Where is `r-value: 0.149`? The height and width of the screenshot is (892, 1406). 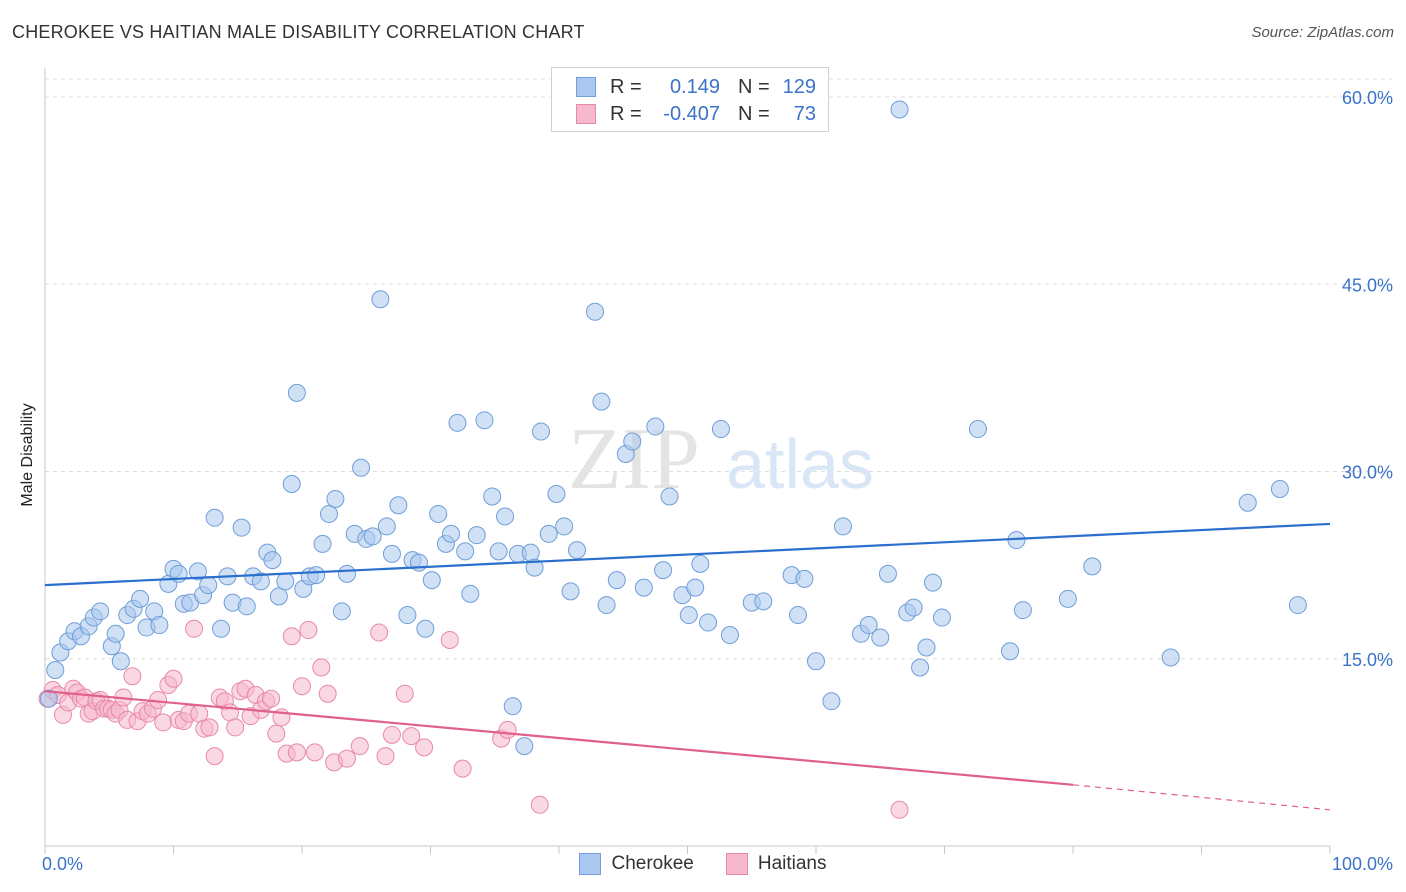
r-value: 0.149 is located at coordinates (694, 86).